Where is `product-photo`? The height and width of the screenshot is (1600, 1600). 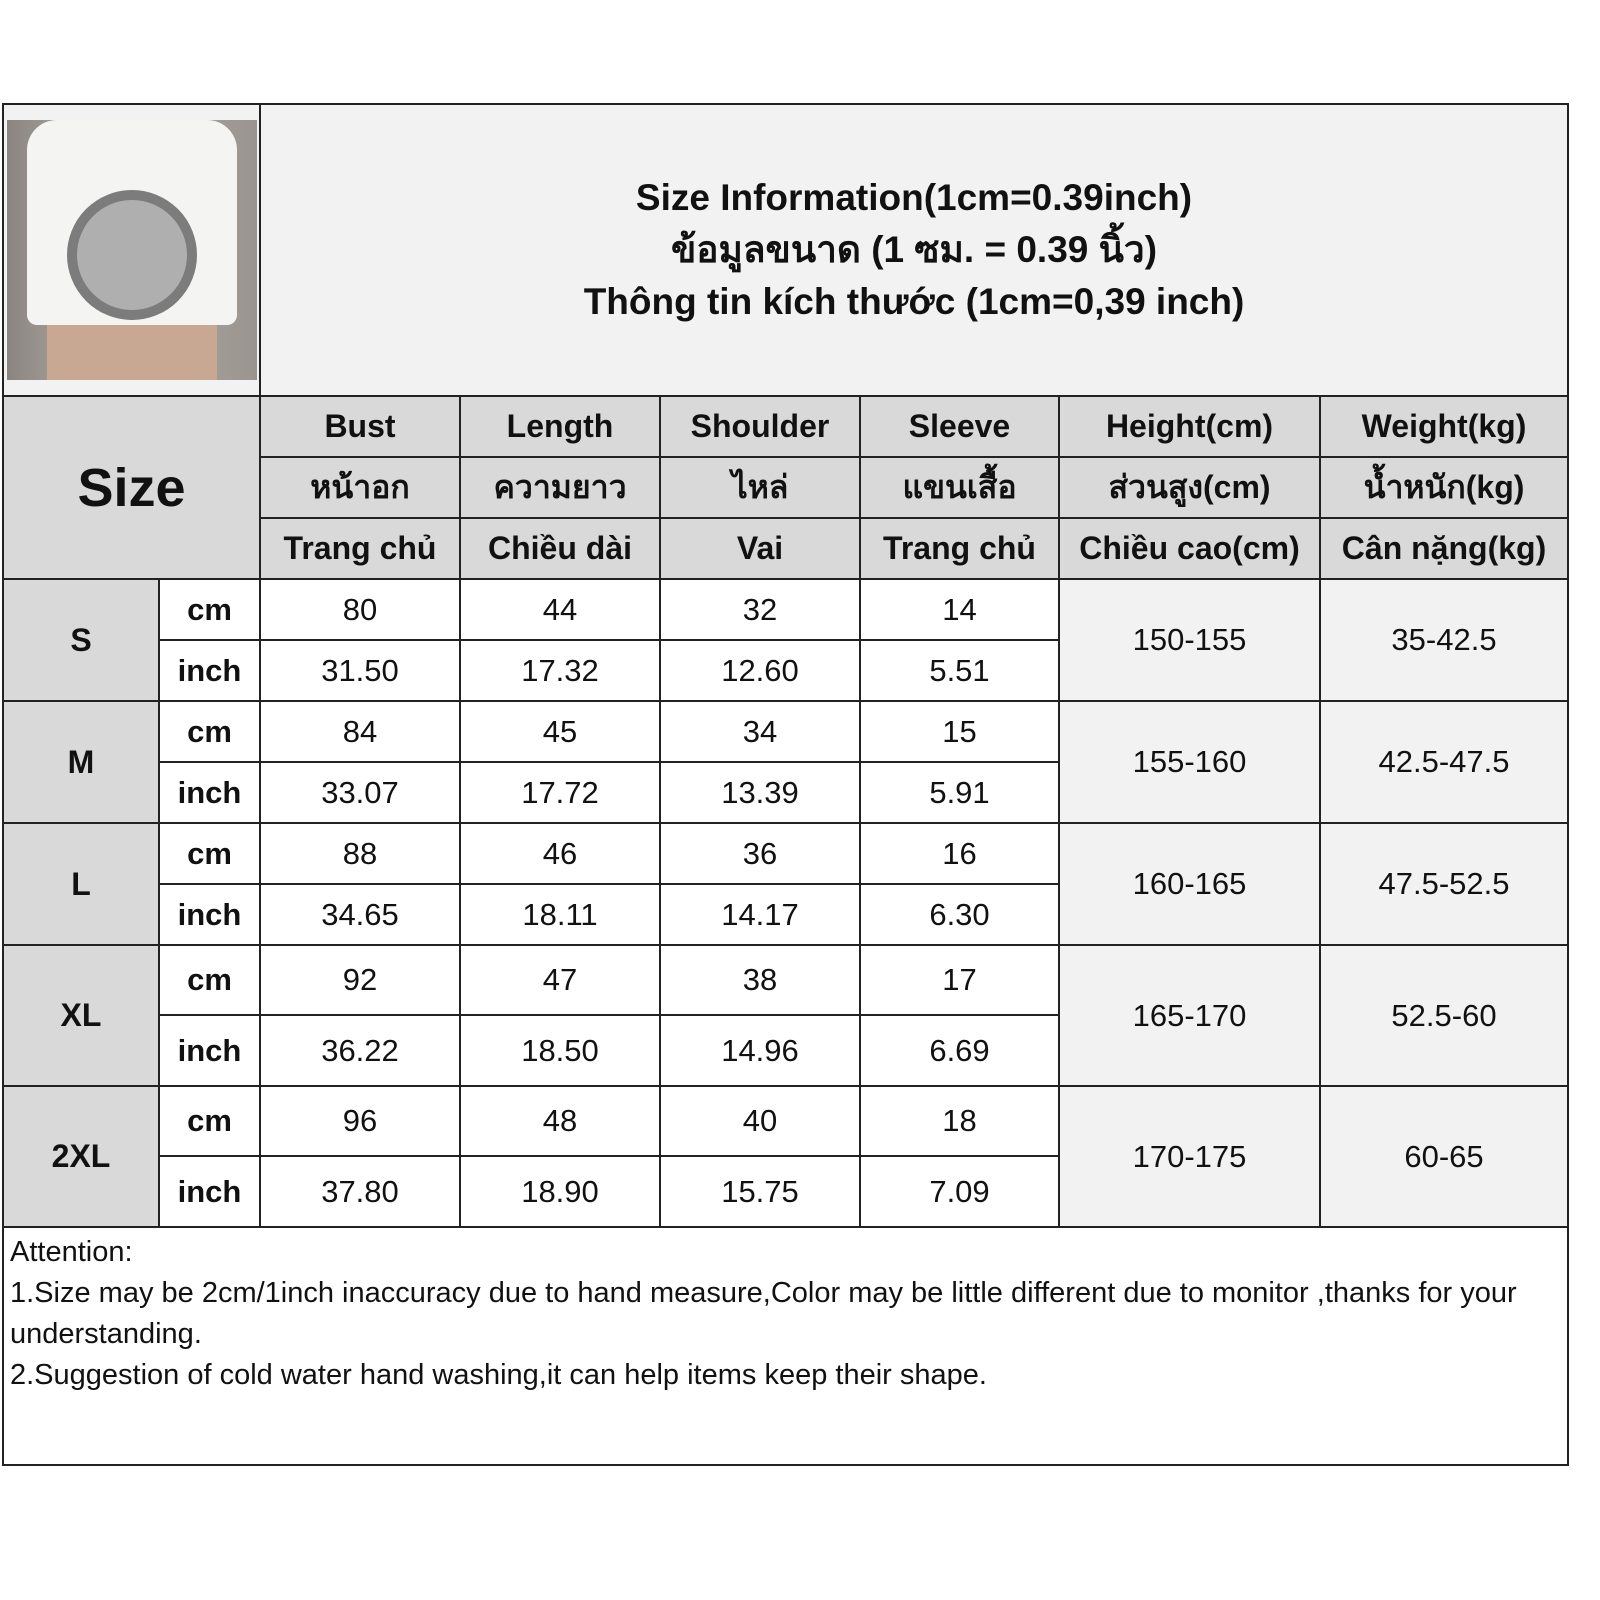
product-photo is located at coordinates (131, 250).